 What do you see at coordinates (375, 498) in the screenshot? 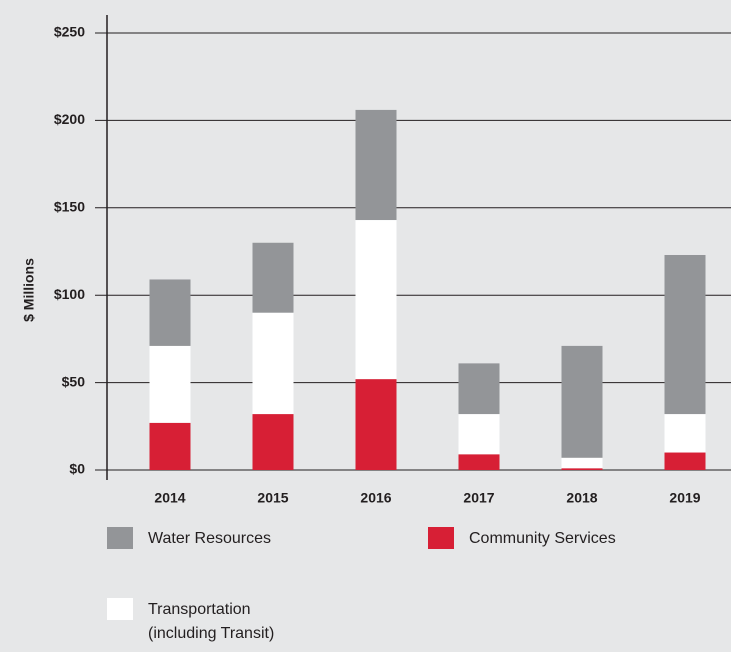
I see `x-tick-label: 2016` at bounding box center [375, 498].